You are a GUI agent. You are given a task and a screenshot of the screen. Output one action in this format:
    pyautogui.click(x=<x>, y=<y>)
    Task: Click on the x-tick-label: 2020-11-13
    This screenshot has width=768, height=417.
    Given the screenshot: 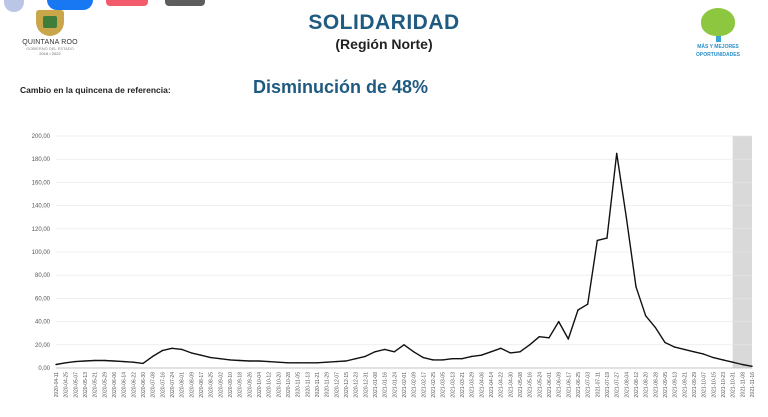 What is the action you would take?
    pyautogui.click(x=308, y=384)
    